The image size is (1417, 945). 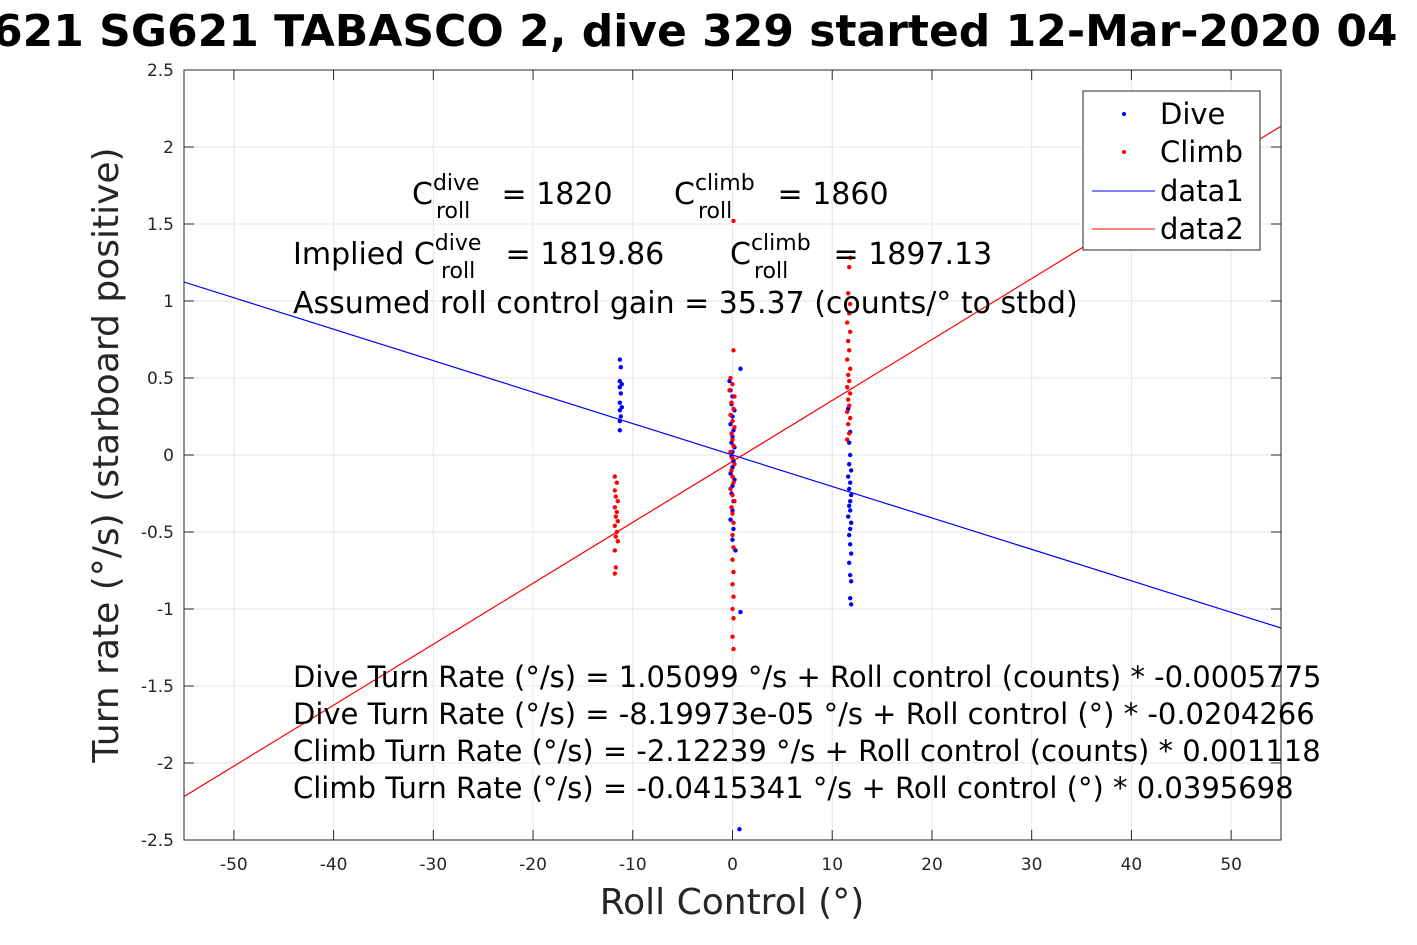 I want to click on y-tick-label: 1.5, so click(x=160, y=225).